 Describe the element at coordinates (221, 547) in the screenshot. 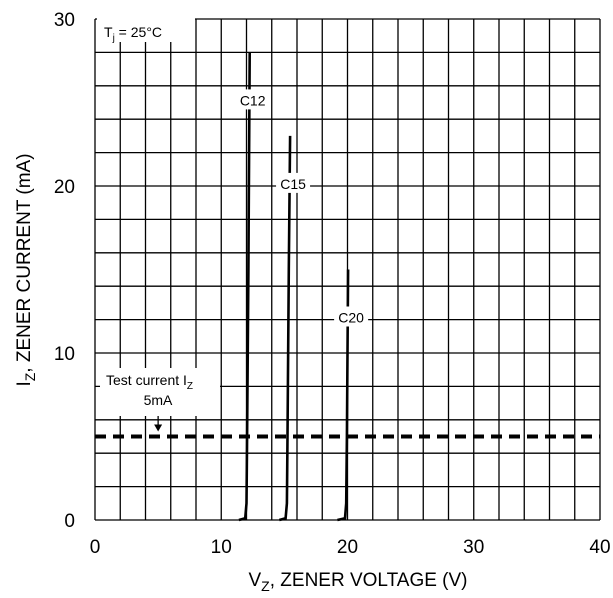

I see `x-tick-label: 10` at that location.